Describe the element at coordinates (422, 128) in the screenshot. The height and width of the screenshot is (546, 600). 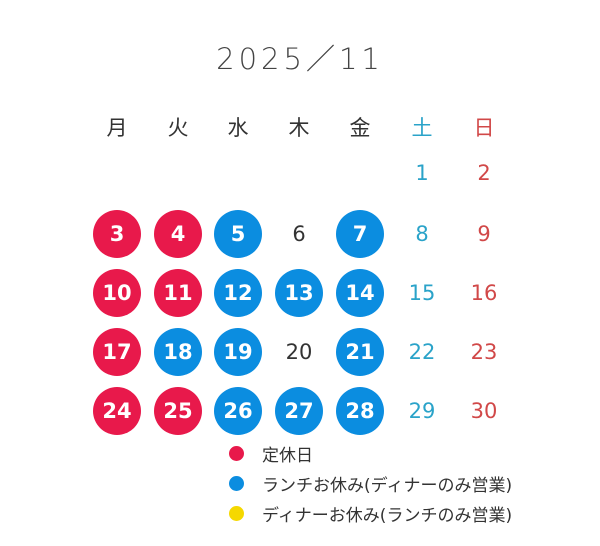
I see `weekday-header: 土` at that location.